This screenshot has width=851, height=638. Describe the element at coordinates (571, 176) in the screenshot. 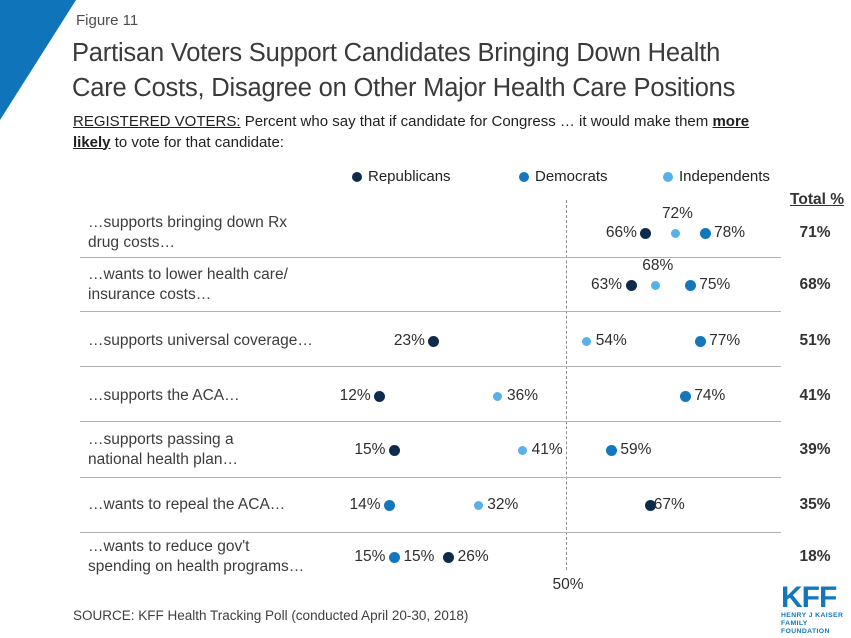

I see `legend-label-democrats: Democrats` at that location.